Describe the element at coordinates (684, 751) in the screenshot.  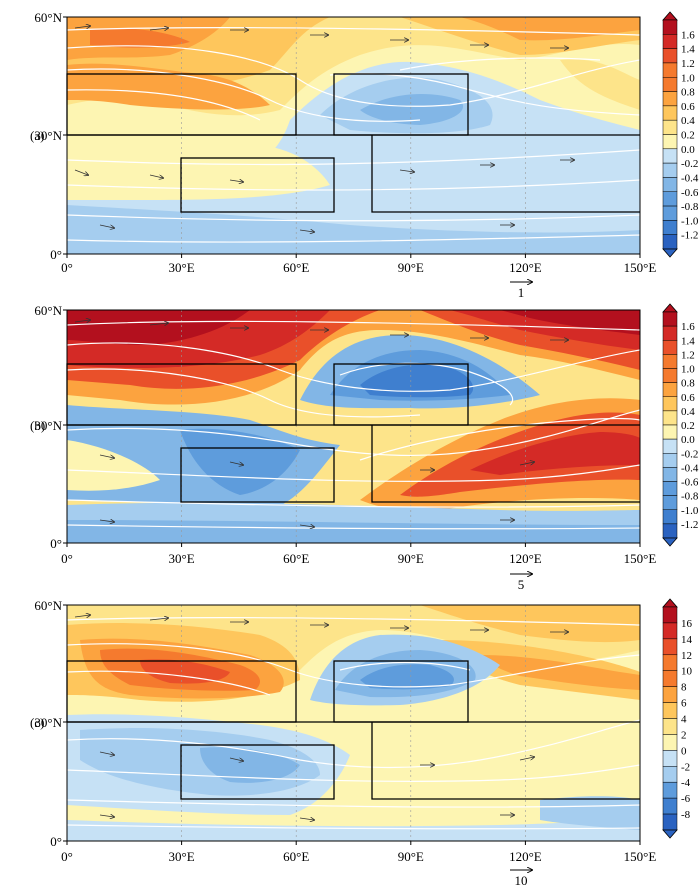
I see `colorbar-label: 0` at that location.